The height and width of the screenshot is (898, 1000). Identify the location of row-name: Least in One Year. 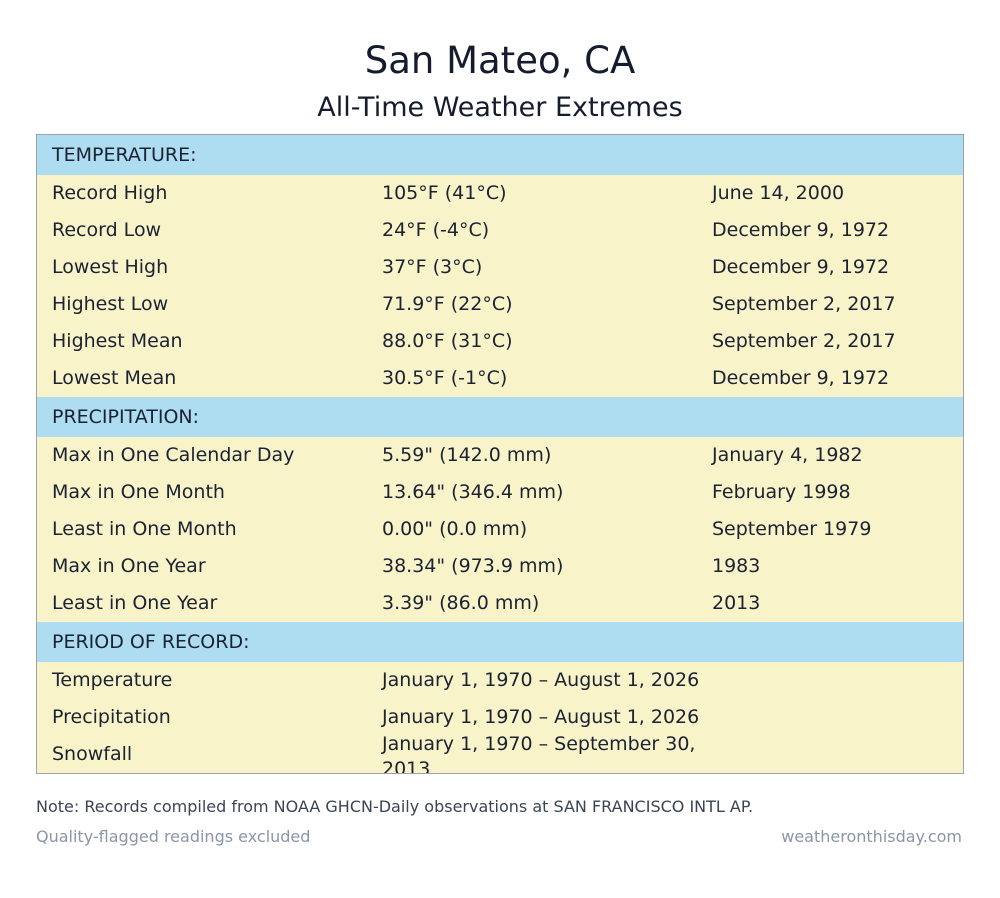
(135, 603).